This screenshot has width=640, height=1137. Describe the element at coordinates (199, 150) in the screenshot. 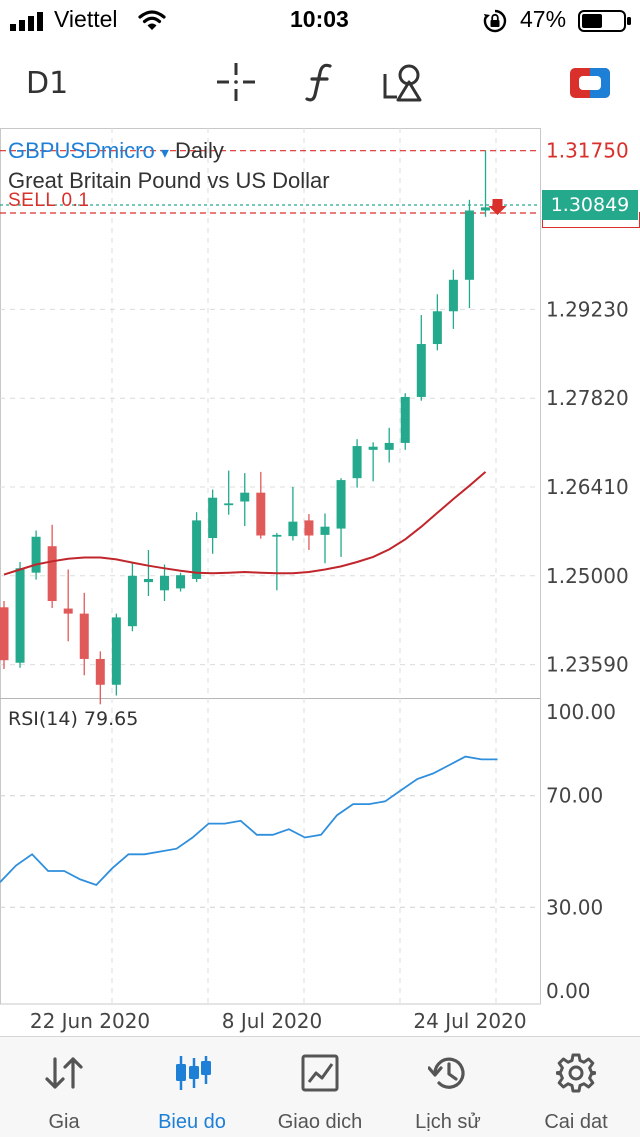

I see `symbol-period: Daily` at that location.